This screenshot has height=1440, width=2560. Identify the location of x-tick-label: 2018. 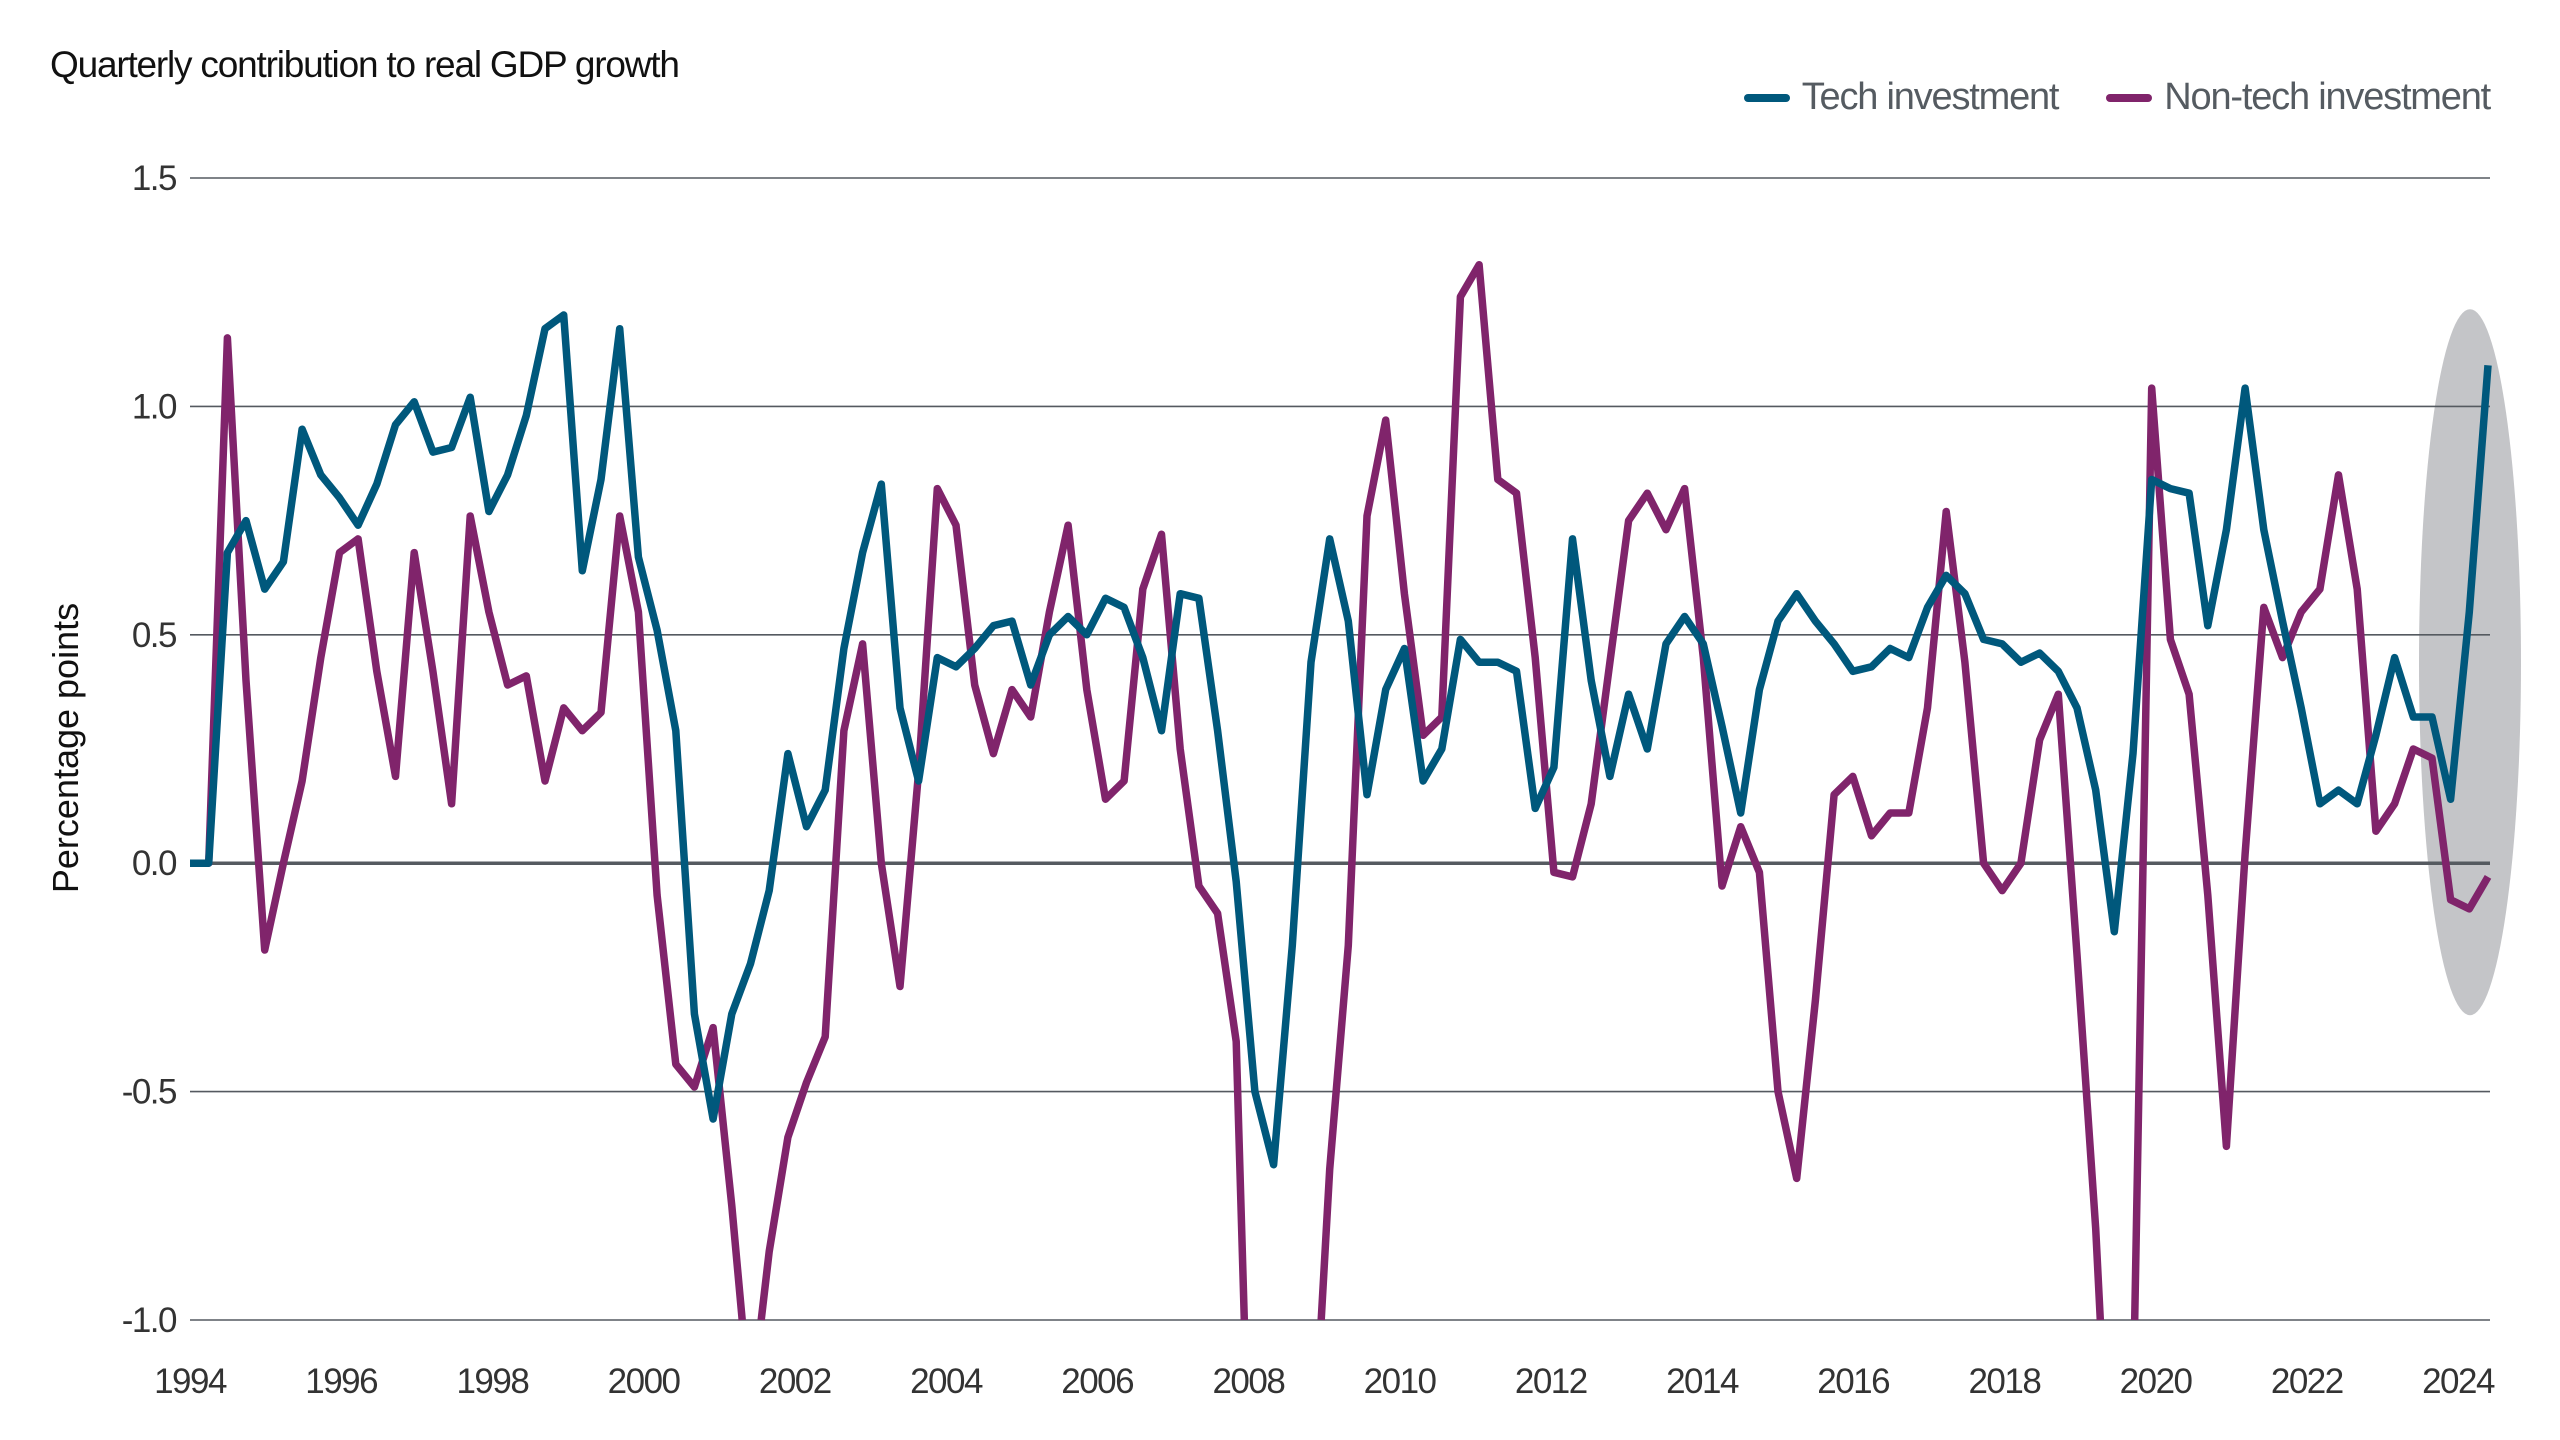
(2004, 1381).